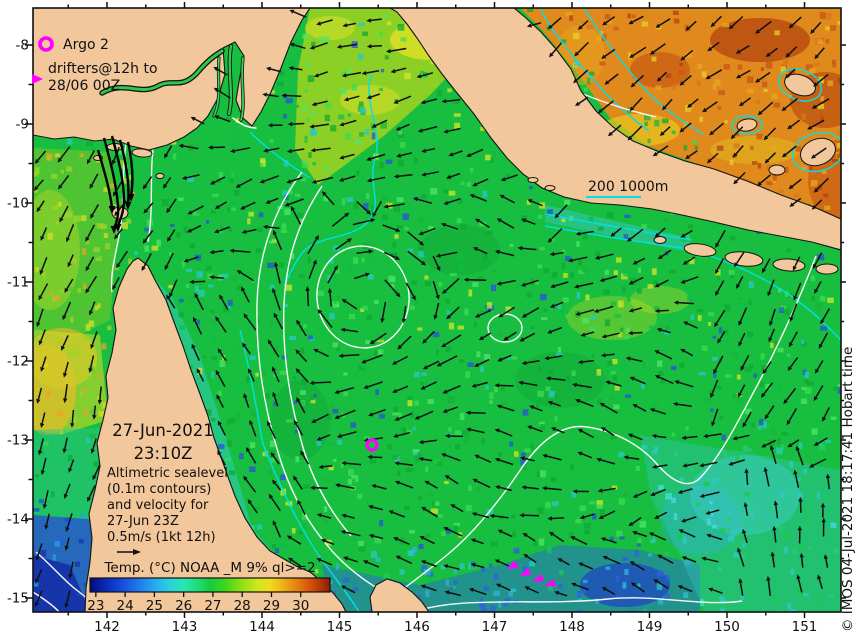 The height and width of the screenshot is (640, 860). Describe the element at coordinates (183, 606) in the screenshot. I see `colorbar-tick-label: 26` at that location.